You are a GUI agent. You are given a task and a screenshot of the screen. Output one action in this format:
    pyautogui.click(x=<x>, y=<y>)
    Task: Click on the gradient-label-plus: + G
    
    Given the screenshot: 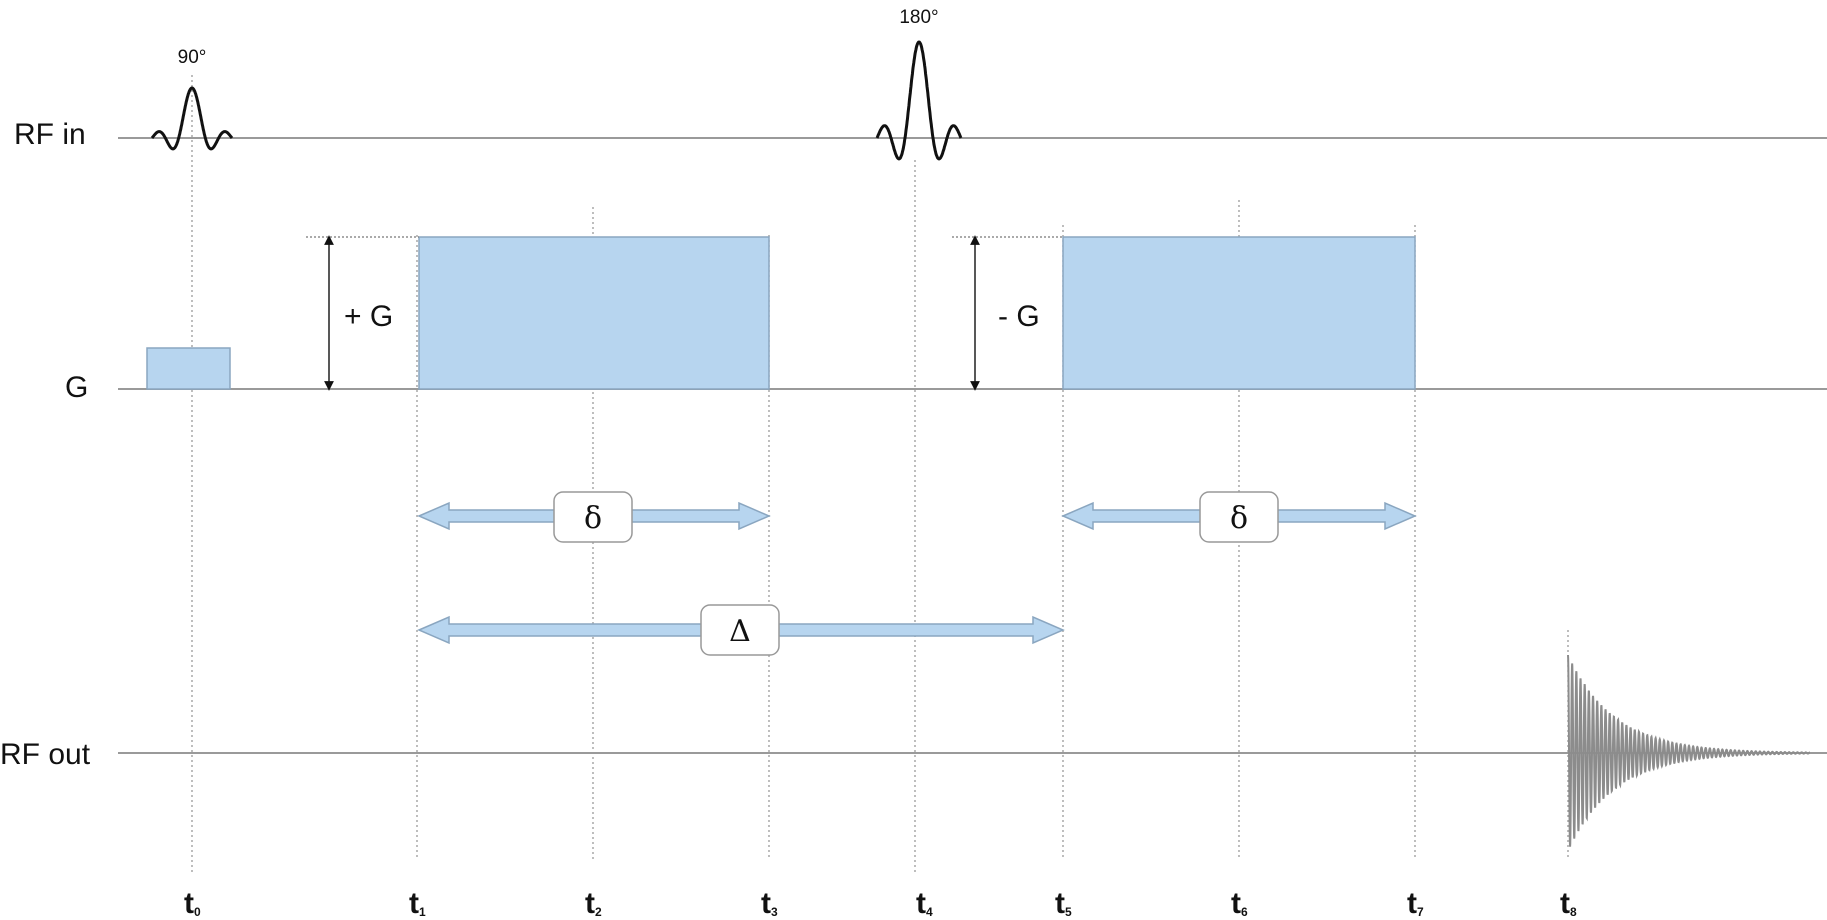 What is the action you would take?
    pyautogui.click(x=368, y=316)
    